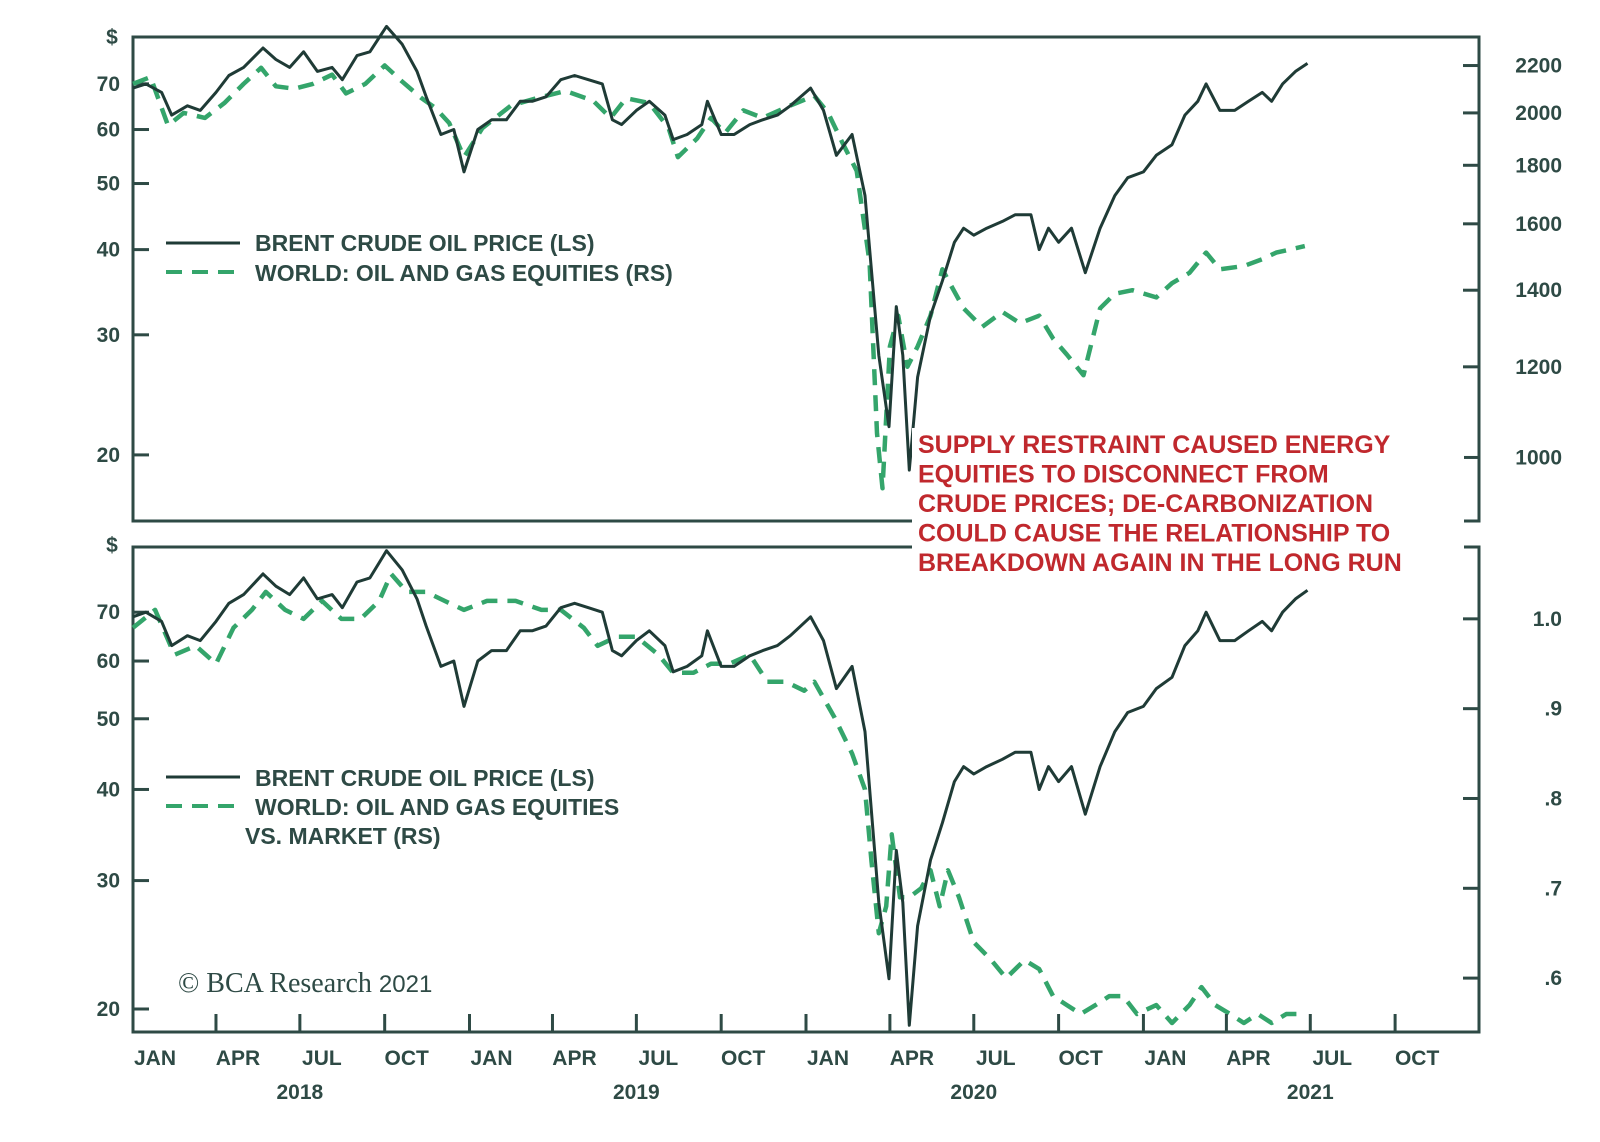  I want to click on credit-text: © BCA Research 2021, so click(305, 983).